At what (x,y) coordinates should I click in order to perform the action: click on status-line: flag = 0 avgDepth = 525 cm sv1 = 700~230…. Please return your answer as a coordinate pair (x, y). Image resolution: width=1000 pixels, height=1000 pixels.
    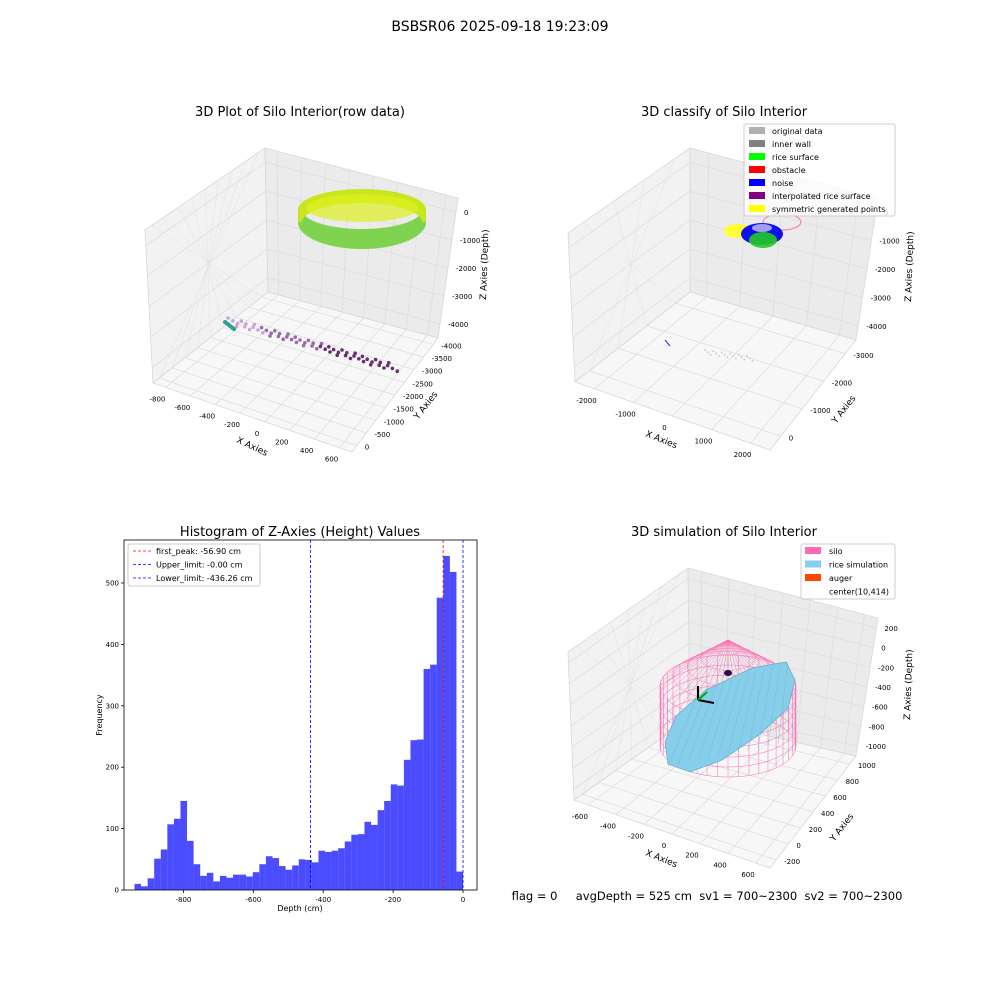
    Looking at the image, I should click on (707, 896).